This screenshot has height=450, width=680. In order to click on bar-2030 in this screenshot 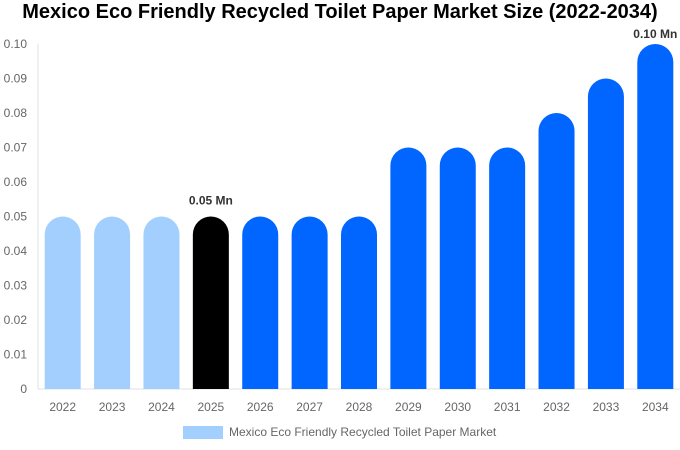, I will do `click(457, 268)`.